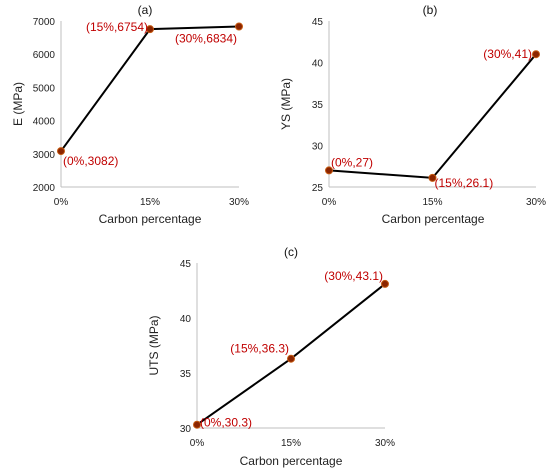 This screenshot has width=550, height=474. Describe the element at coordinates (507, 54) in the screenshot. I see `data-label: (30%,41)` at that location.